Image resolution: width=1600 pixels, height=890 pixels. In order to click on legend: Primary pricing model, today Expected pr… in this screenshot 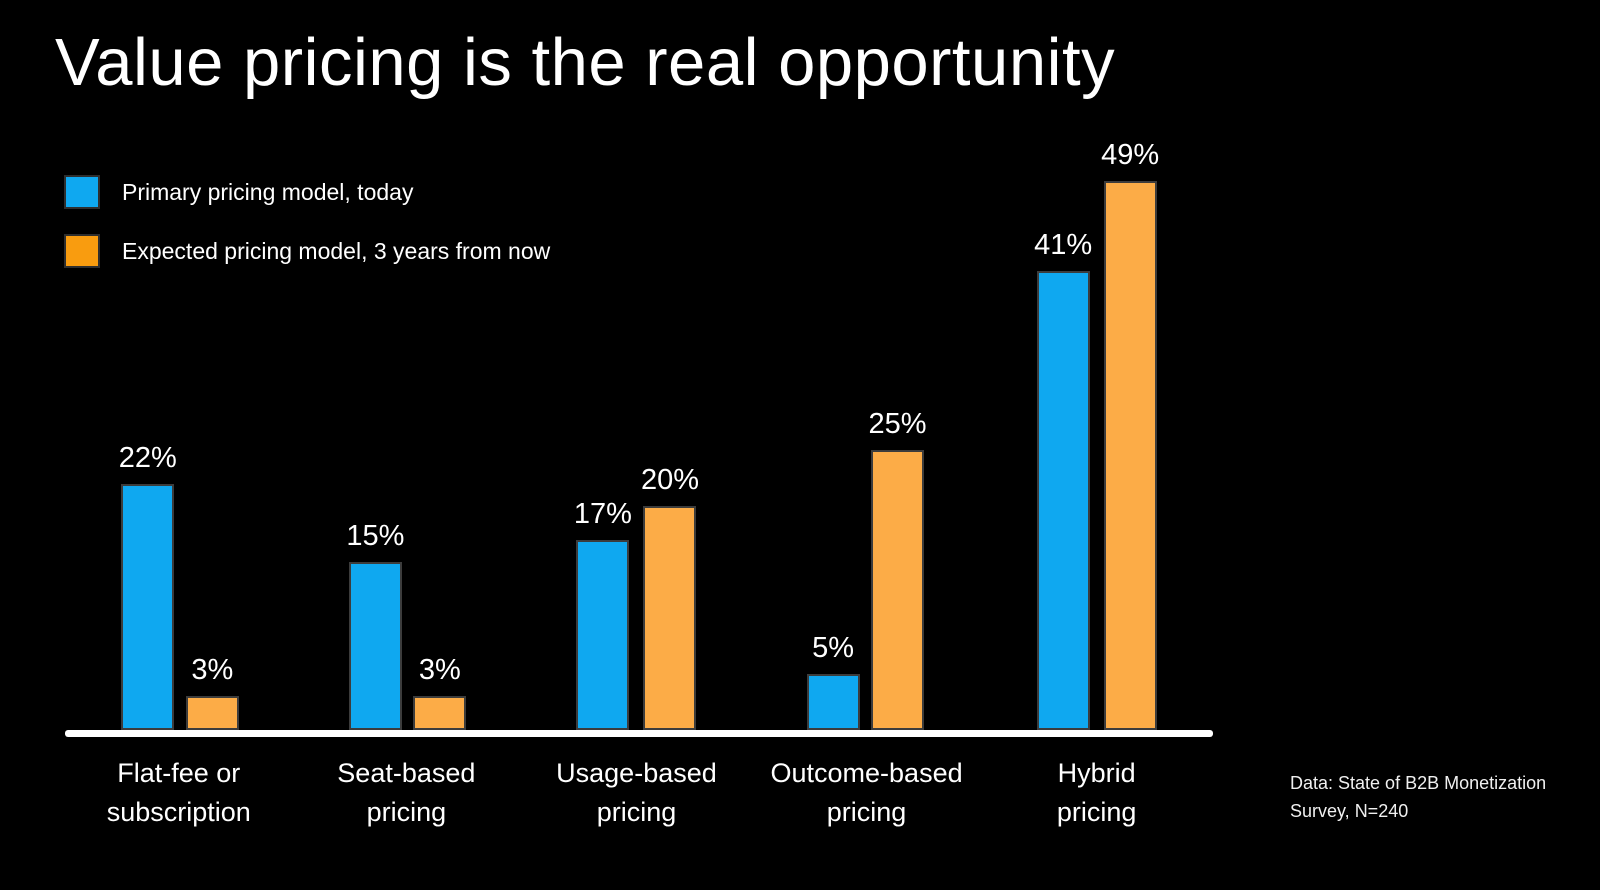, I will do `click(307, 221)`.